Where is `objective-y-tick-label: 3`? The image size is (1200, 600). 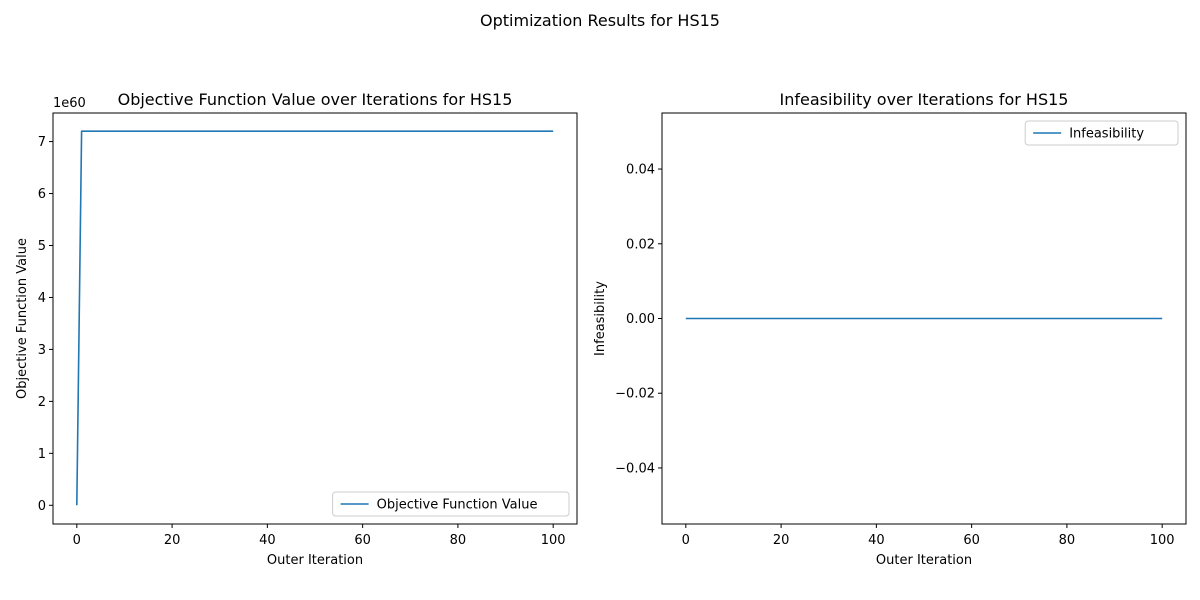 objective-y-tick-label: 3 is located at coordinates (42, 350).